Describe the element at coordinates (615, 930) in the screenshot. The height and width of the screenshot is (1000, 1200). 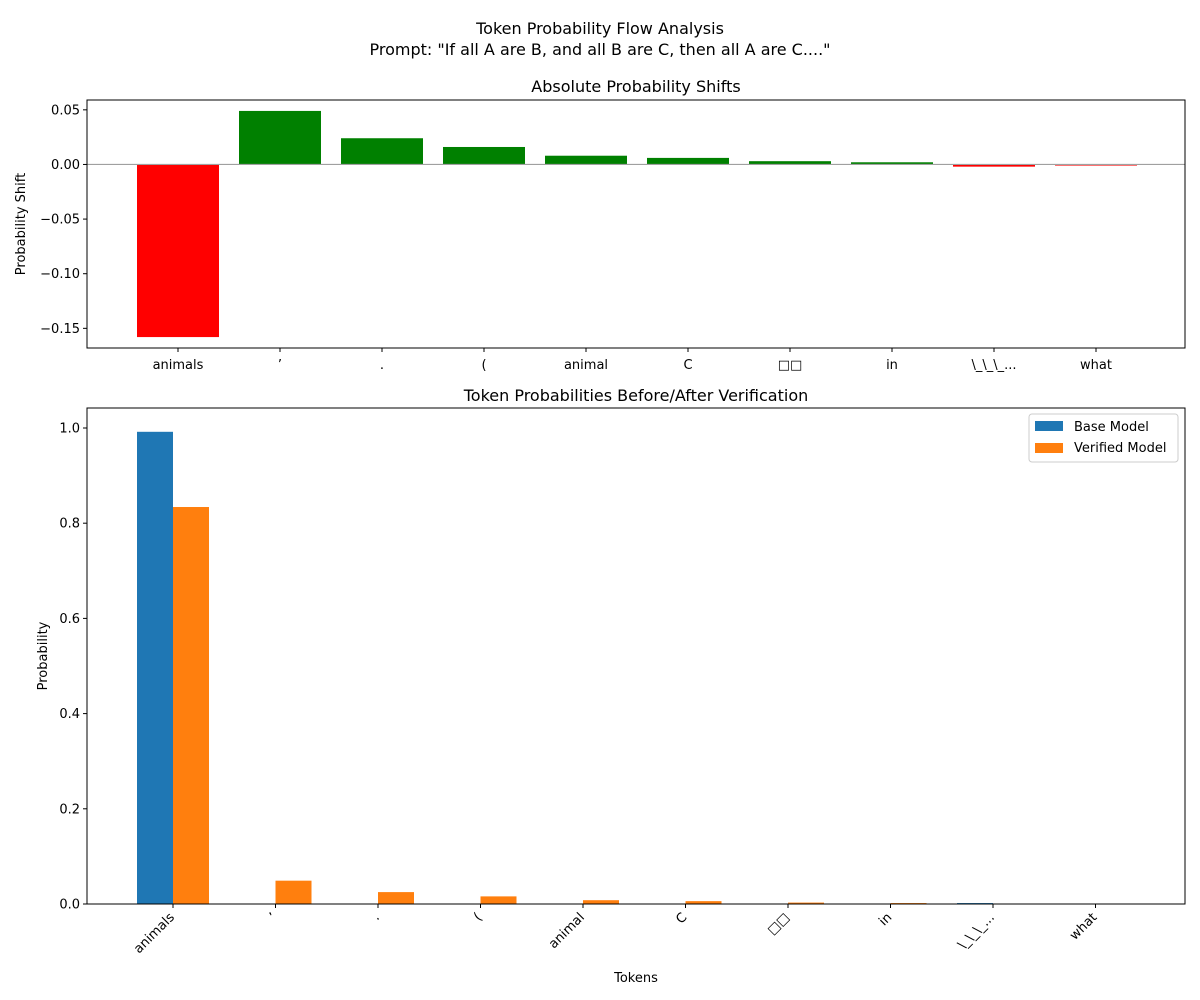
I see `probability-x-ticks: animals ’. ( animal C □□ in \_\_\_... what` at that location.